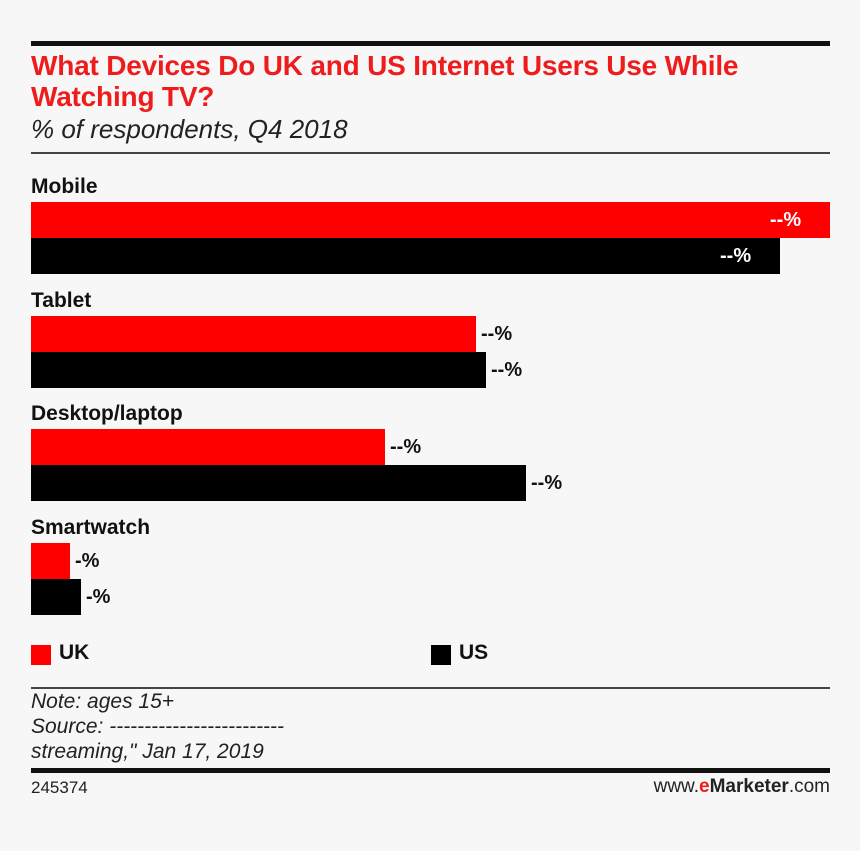 The width and height of the screenshot is (860, 851). What do you see at coordinates (189, 129) in the screenshot?
I see `chart-subtitle: % of respondents, Q4 2018` at bounding box center [189, 129].